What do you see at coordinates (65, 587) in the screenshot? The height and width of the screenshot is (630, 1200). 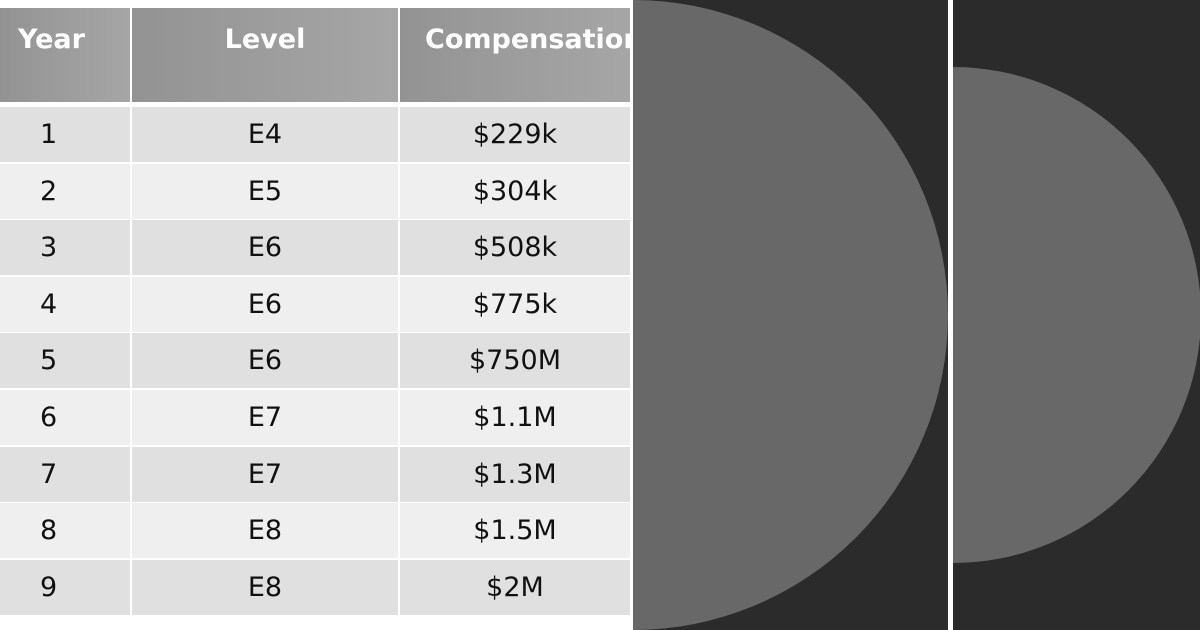 I see `cell: 9` at bounding box center [65, 587].